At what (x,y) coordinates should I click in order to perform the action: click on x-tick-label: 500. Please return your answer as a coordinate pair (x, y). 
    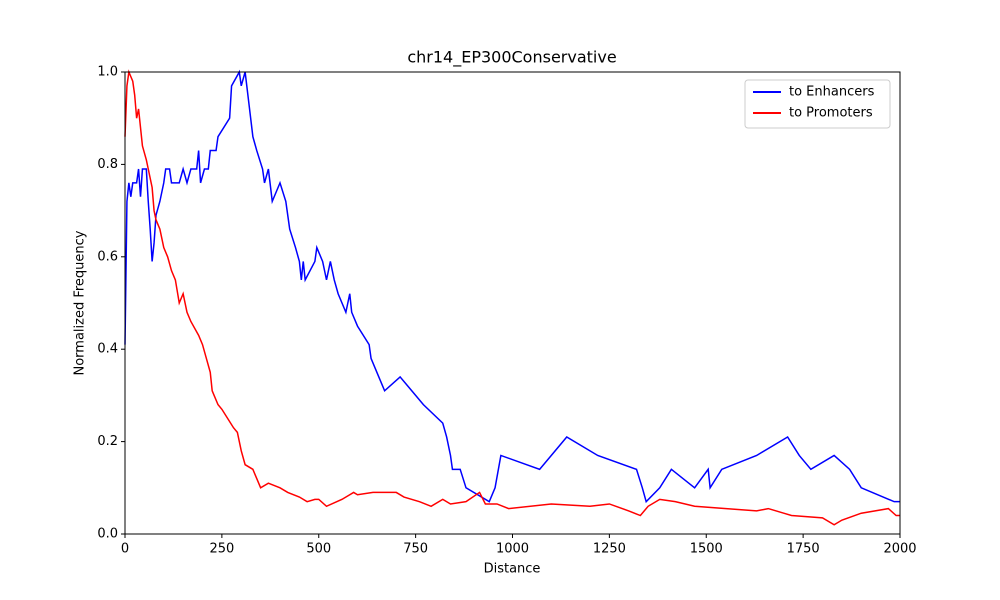
    Looking at the image, I should click on (318, 549).